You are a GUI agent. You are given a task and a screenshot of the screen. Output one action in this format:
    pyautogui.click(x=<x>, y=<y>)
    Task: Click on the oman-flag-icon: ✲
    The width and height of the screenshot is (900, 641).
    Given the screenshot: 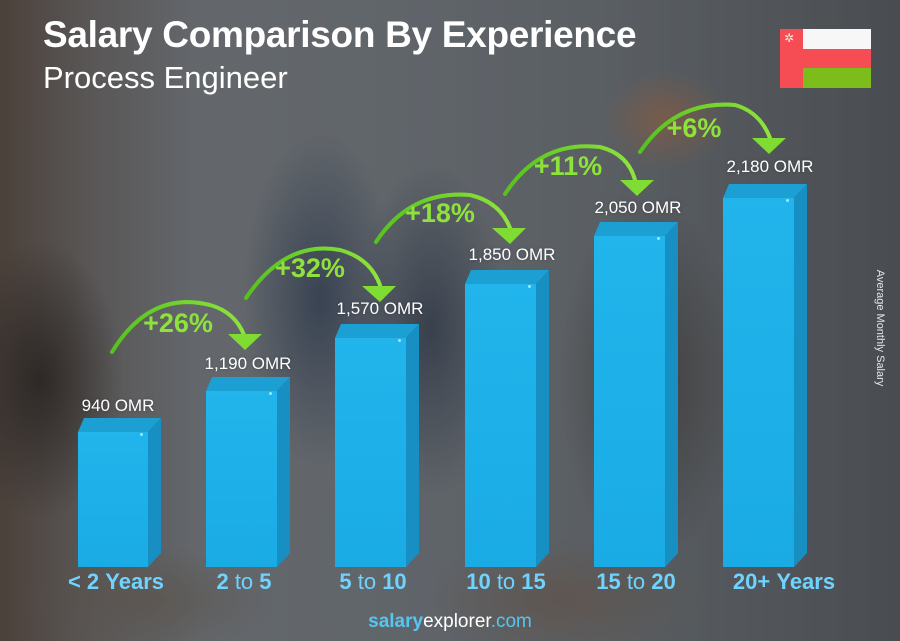 What is the action you would take?
    pyautogui.click(x=825, y=58)
    